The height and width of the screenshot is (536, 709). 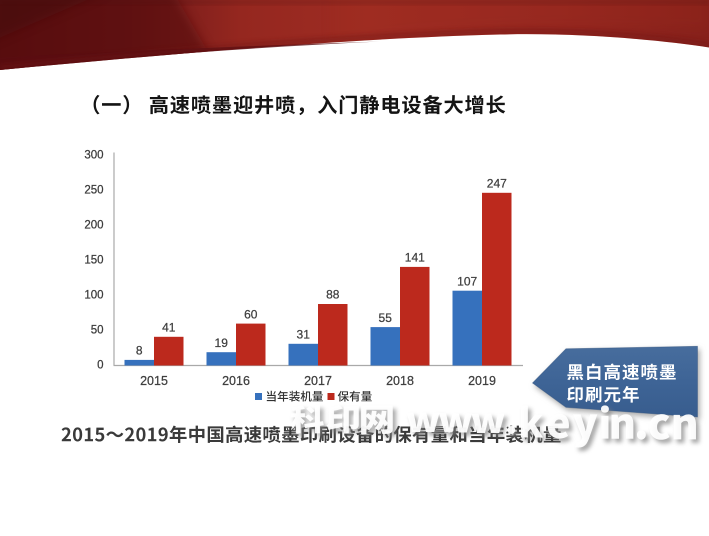 What do you see at coordinates (236, 381) in the screenshot?
I see `svg-text: 2016` at bounding box center [236, 381].